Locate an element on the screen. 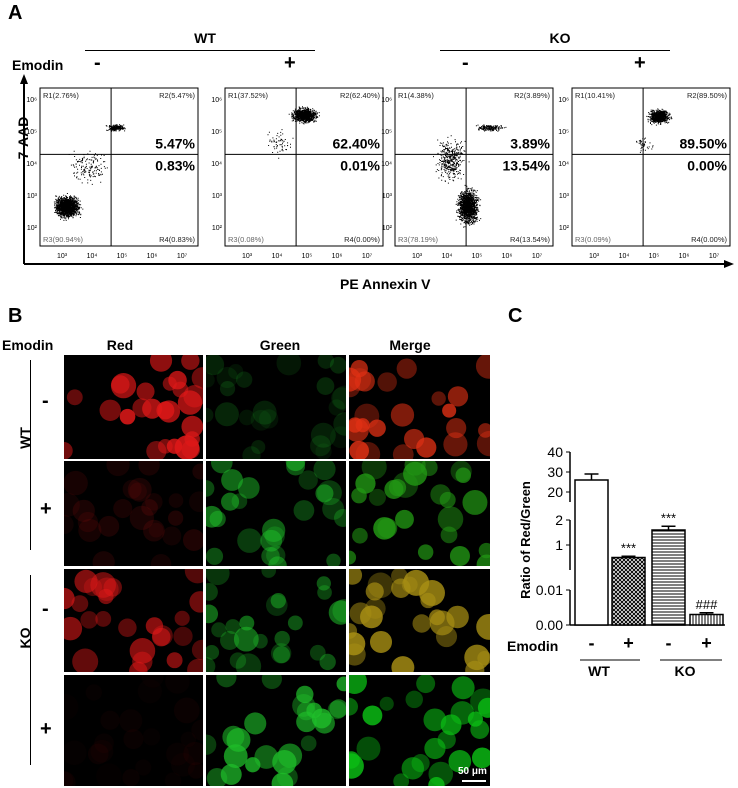  quadrant-percent-lower: 0.01% is located at coordinates (360, 165).